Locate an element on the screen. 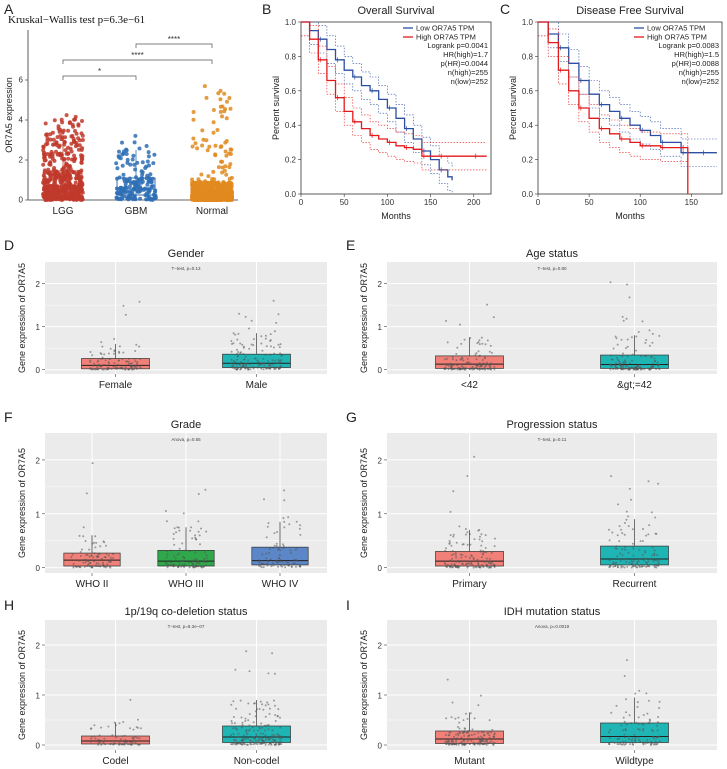  significance-label: **** is located at coordinates (174, 39).